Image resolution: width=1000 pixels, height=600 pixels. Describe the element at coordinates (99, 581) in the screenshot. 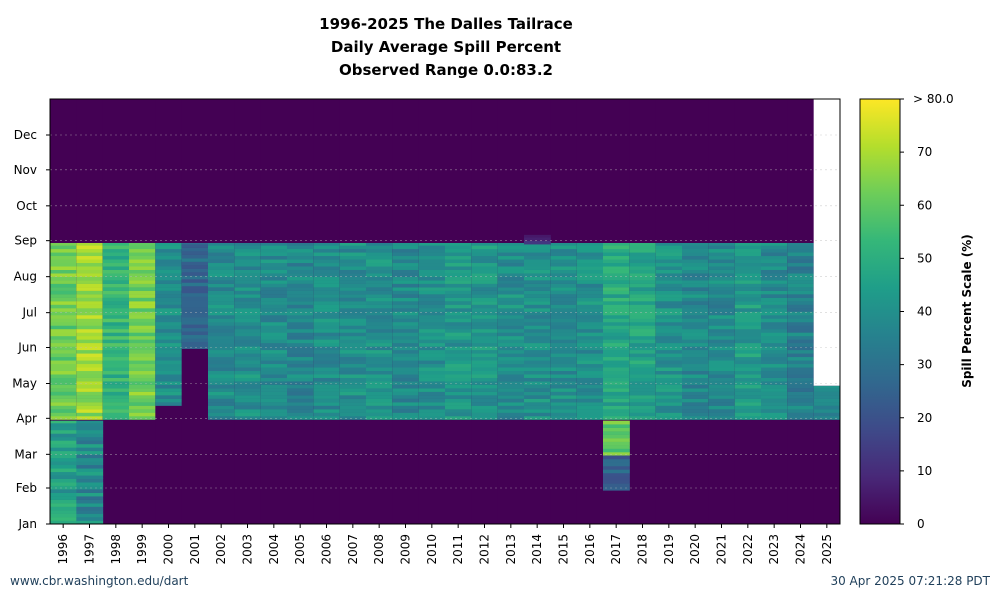

I see `footer-source-link: www.cbr.washington.edu/dart` at that location.